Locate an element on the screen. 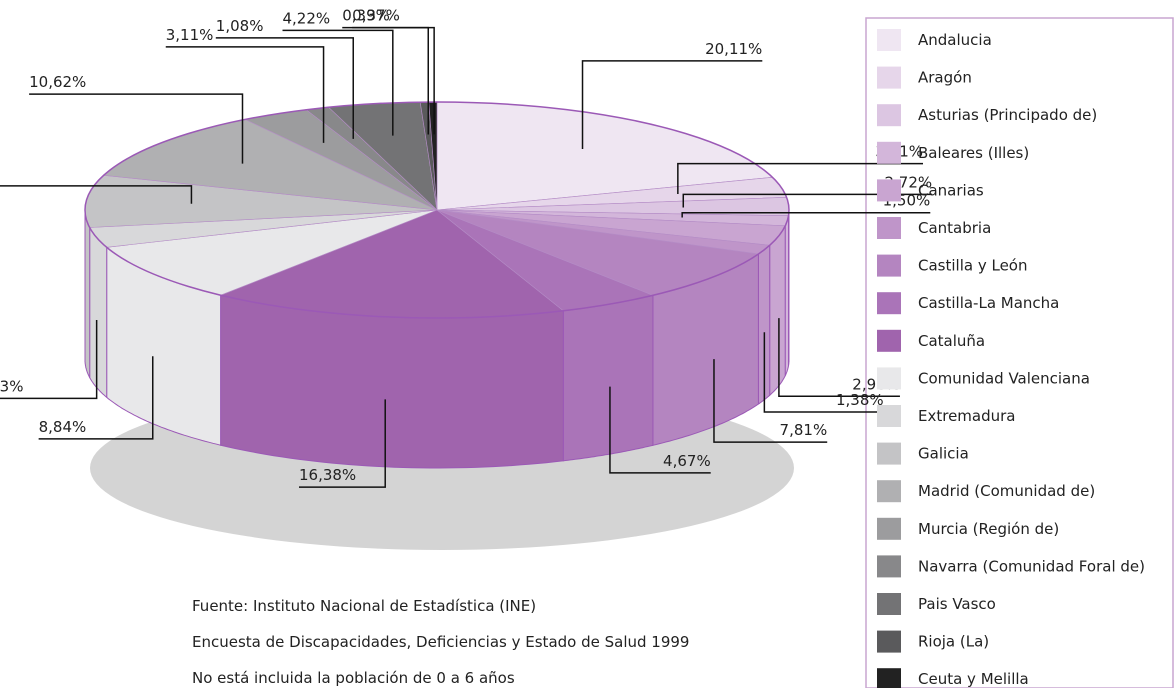 The height and width of the screenshot is (688, 1174). legend-label: Castilla-La Mancha is located at coordinates (988, 303).